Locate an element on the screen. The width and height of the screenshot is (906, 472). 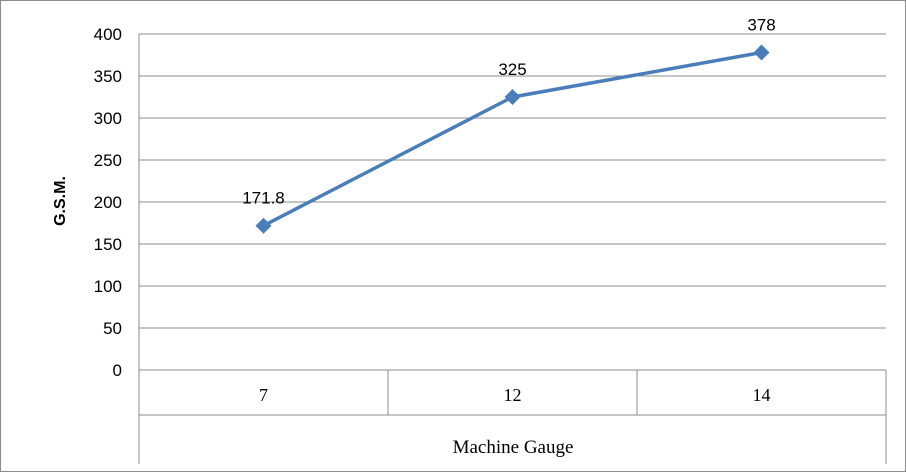
y-tick-labels: 0 50 100 150 200 250 300 350 400 is located at coordinates (108, 202).